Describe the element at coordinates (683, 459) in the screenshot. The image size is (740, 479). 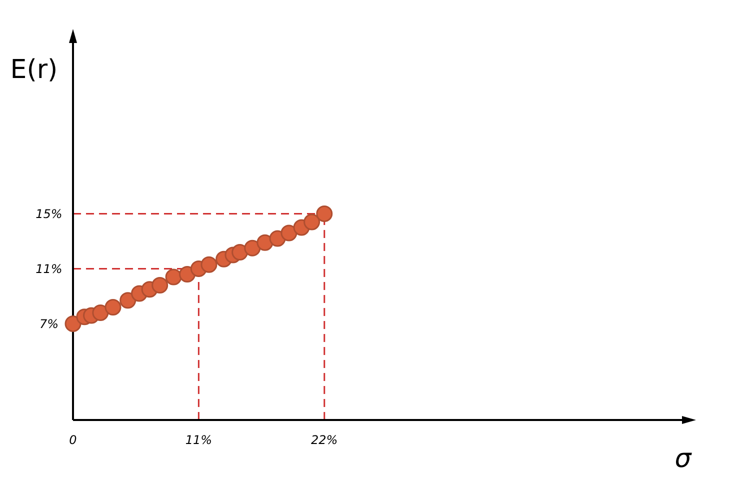
I see `x-axis-title: σ` at that location.